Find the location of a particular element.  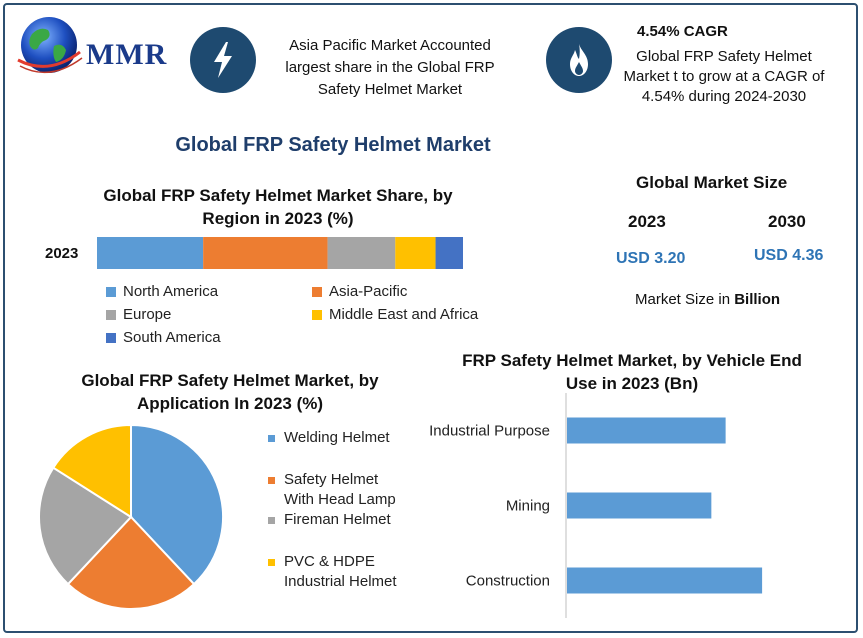

legend-label: Middle East and Africa is located at coordinates (404, 314).